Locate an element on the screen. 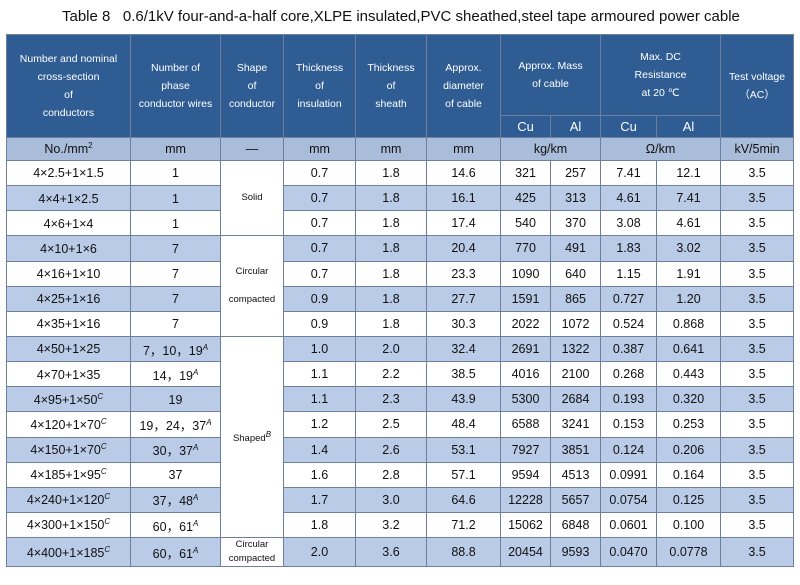 This screenshot has height=585, width=800. unit-resistance: Ω/km is located at coordinates (661, 149).